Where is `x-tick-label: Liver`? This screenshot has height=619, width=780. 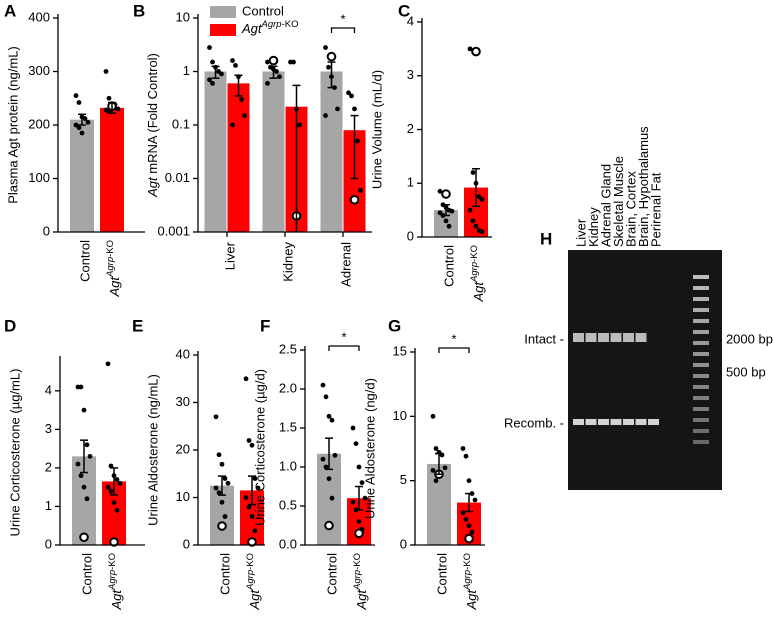 x-tick-label: Liver is located at coordinates (229, 255).